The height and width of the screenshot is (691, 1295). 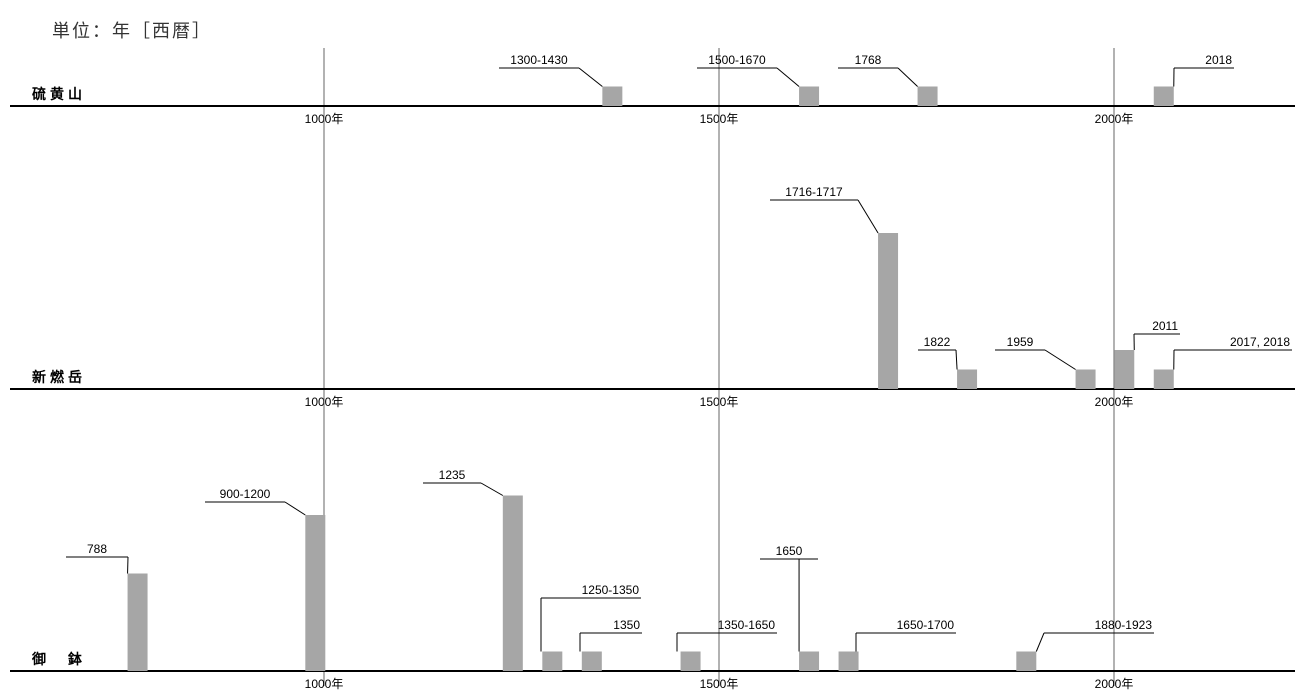 I want to click on data-label: 900-1200, so click(x=245, y=494).